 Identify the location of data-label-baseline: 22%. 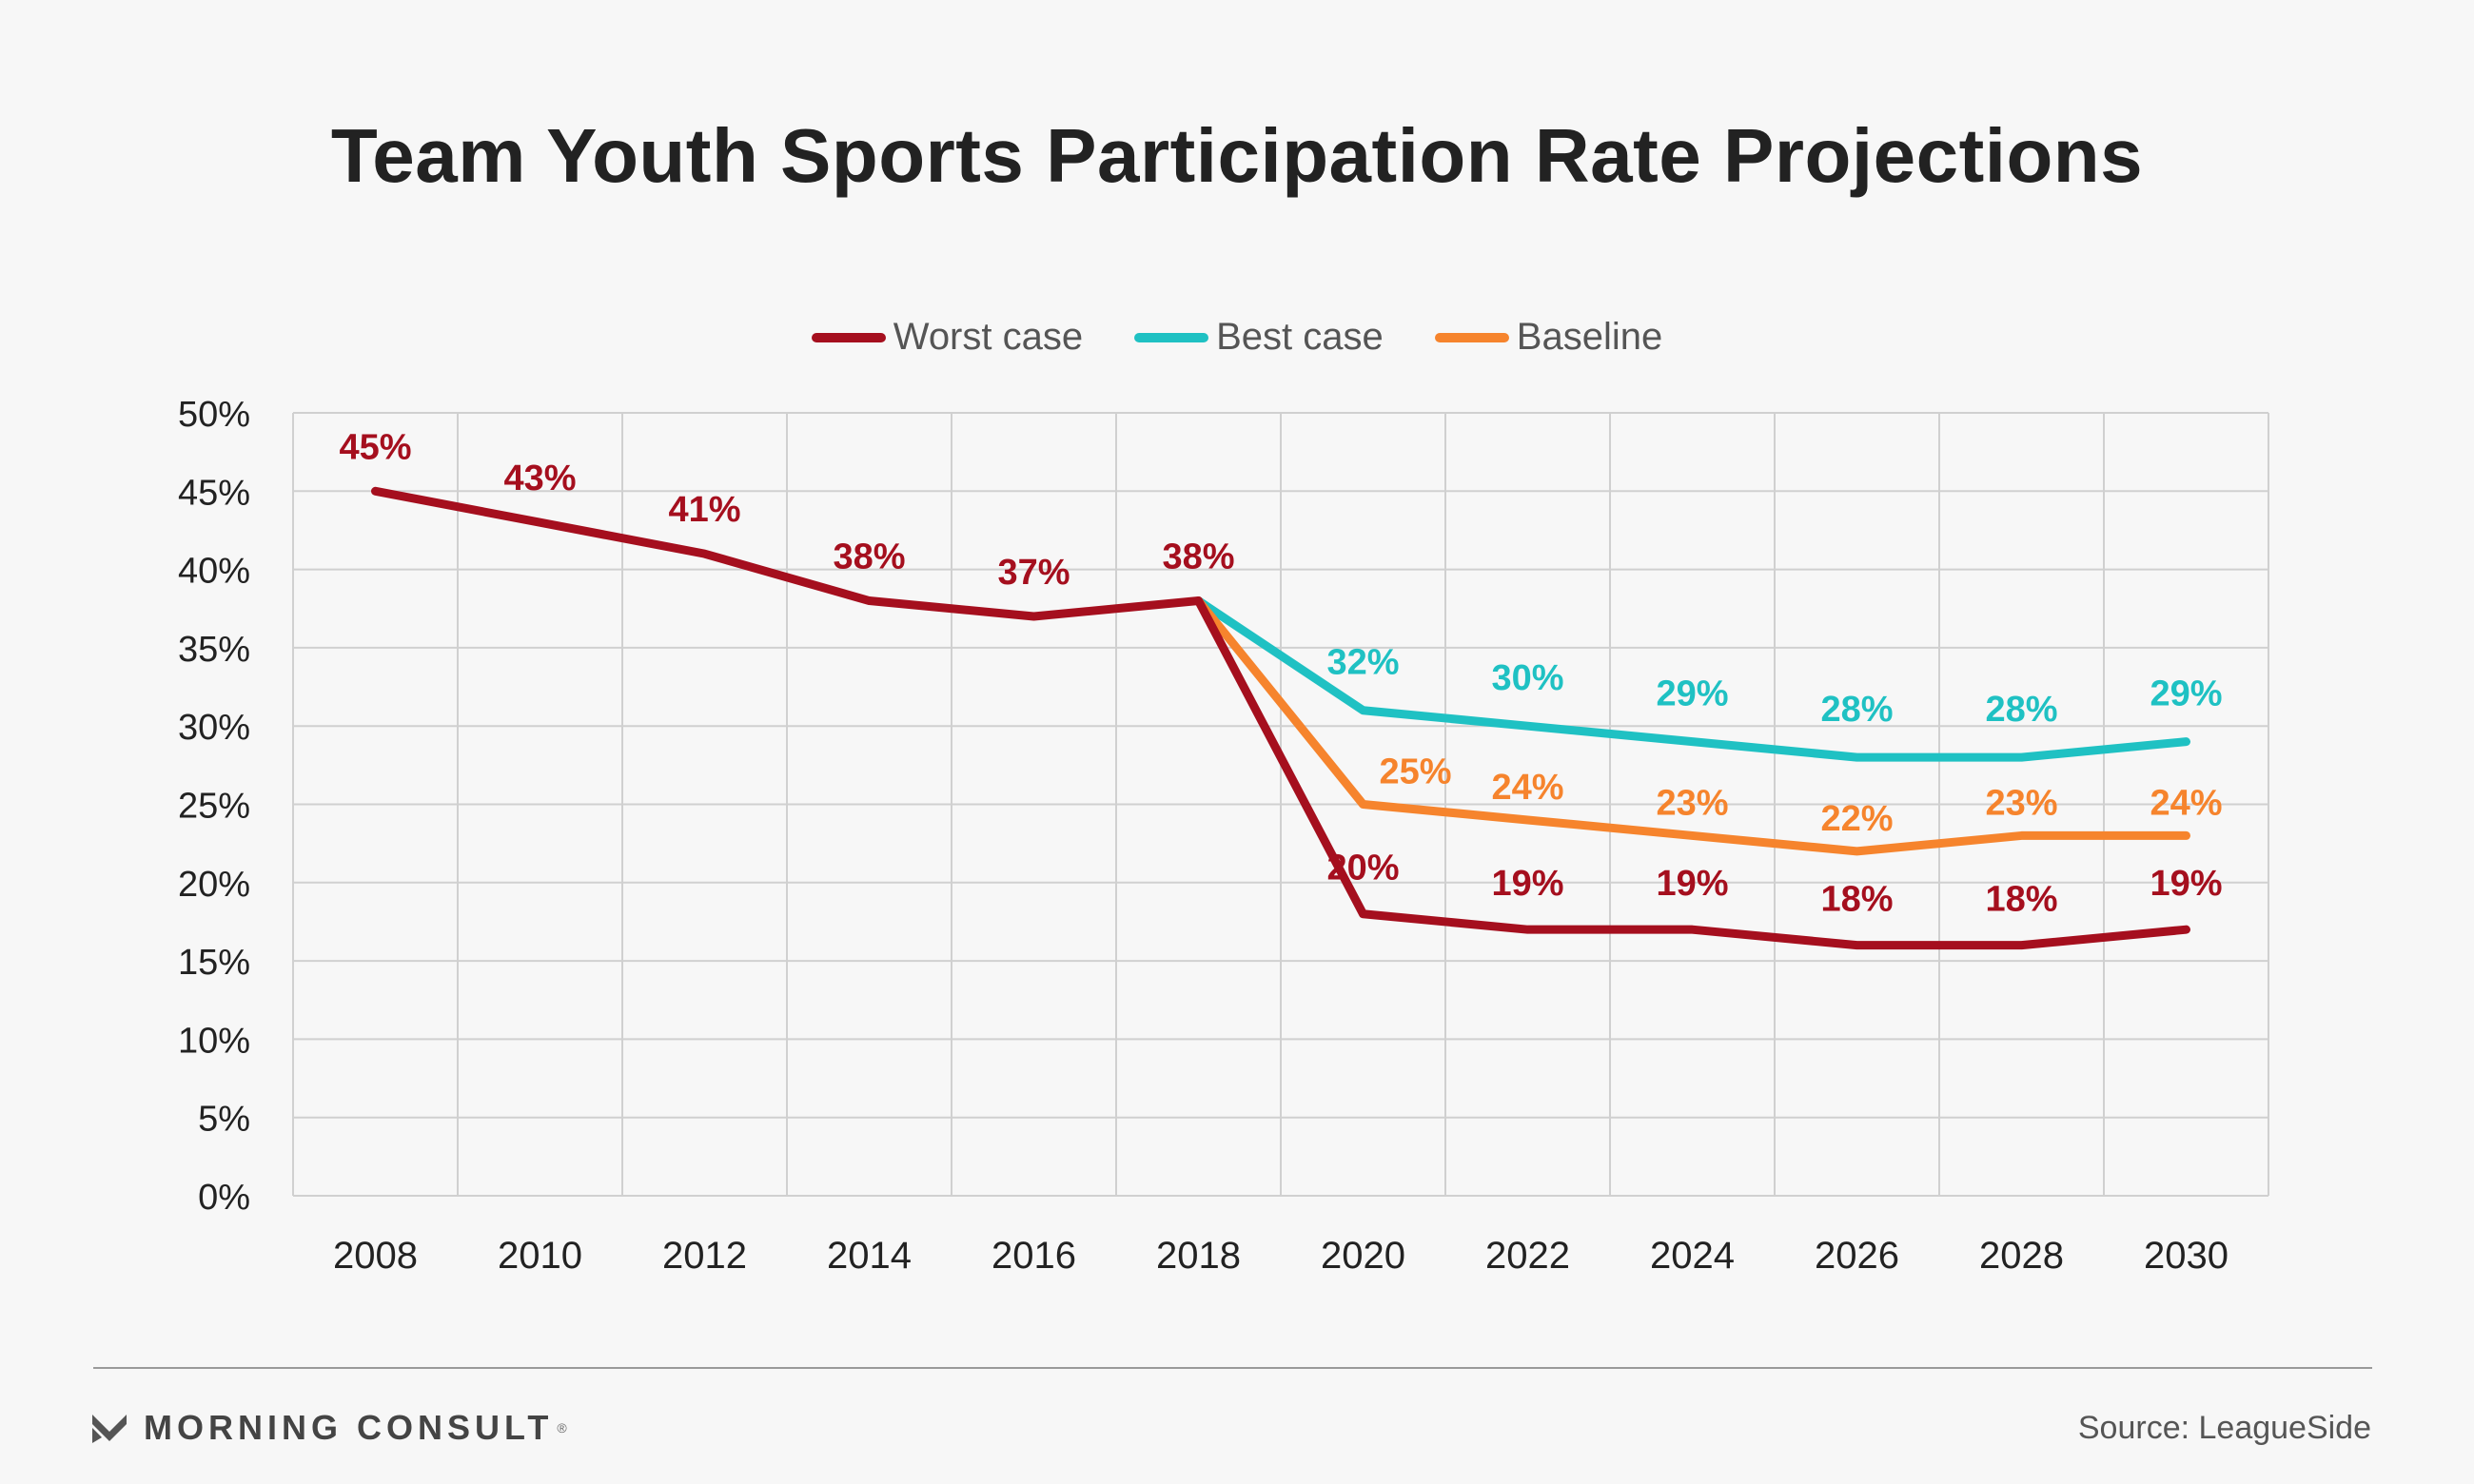
(1857, 819).